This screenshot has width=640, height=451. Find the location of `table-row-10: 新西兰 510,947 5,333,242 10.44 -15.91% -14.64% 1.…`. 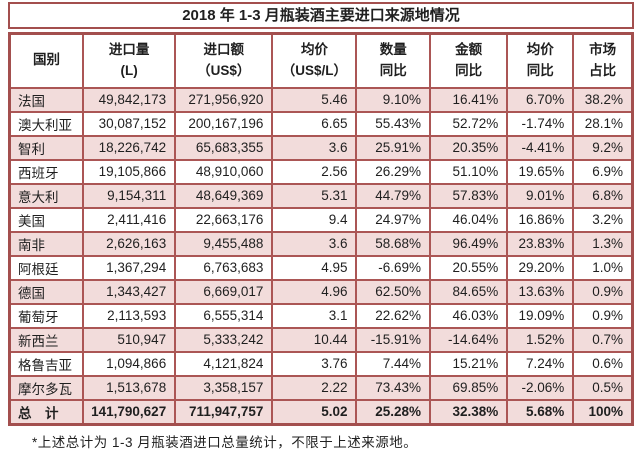

table-row-10: 新西兰 510,947 5,333,242 10.44 -15.91% -14.64% 1.… is located at coordinates (321, 339).